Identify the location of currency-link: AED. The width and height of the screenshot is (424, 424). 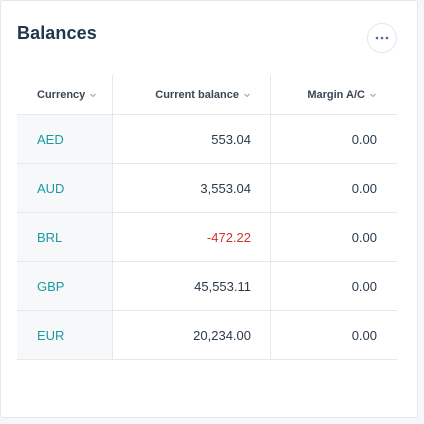
(64, 139).